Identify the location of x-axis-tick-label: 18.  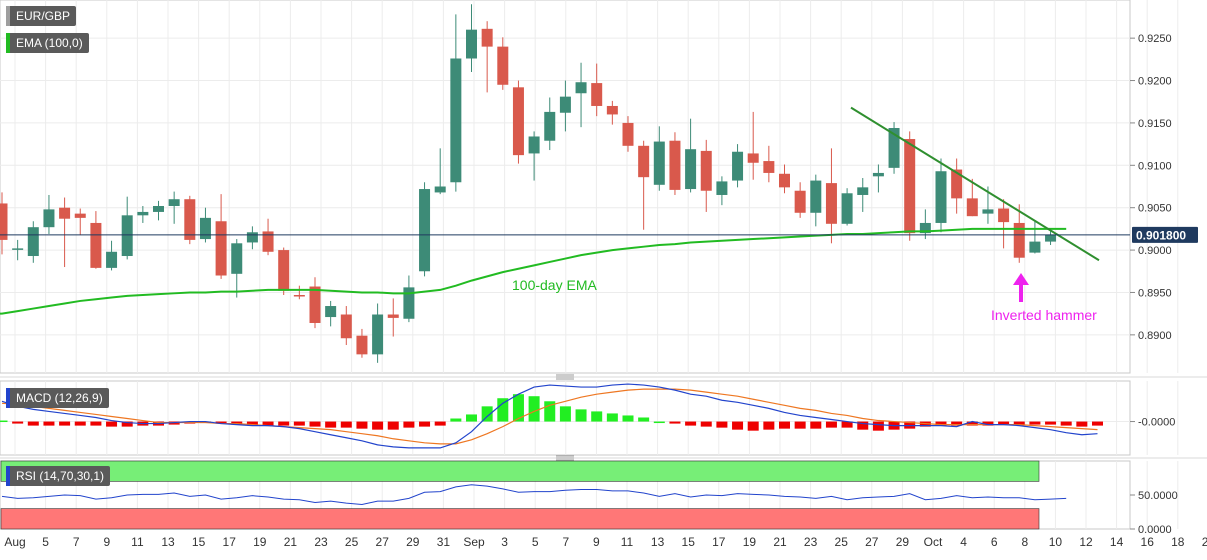
(1178, 542).